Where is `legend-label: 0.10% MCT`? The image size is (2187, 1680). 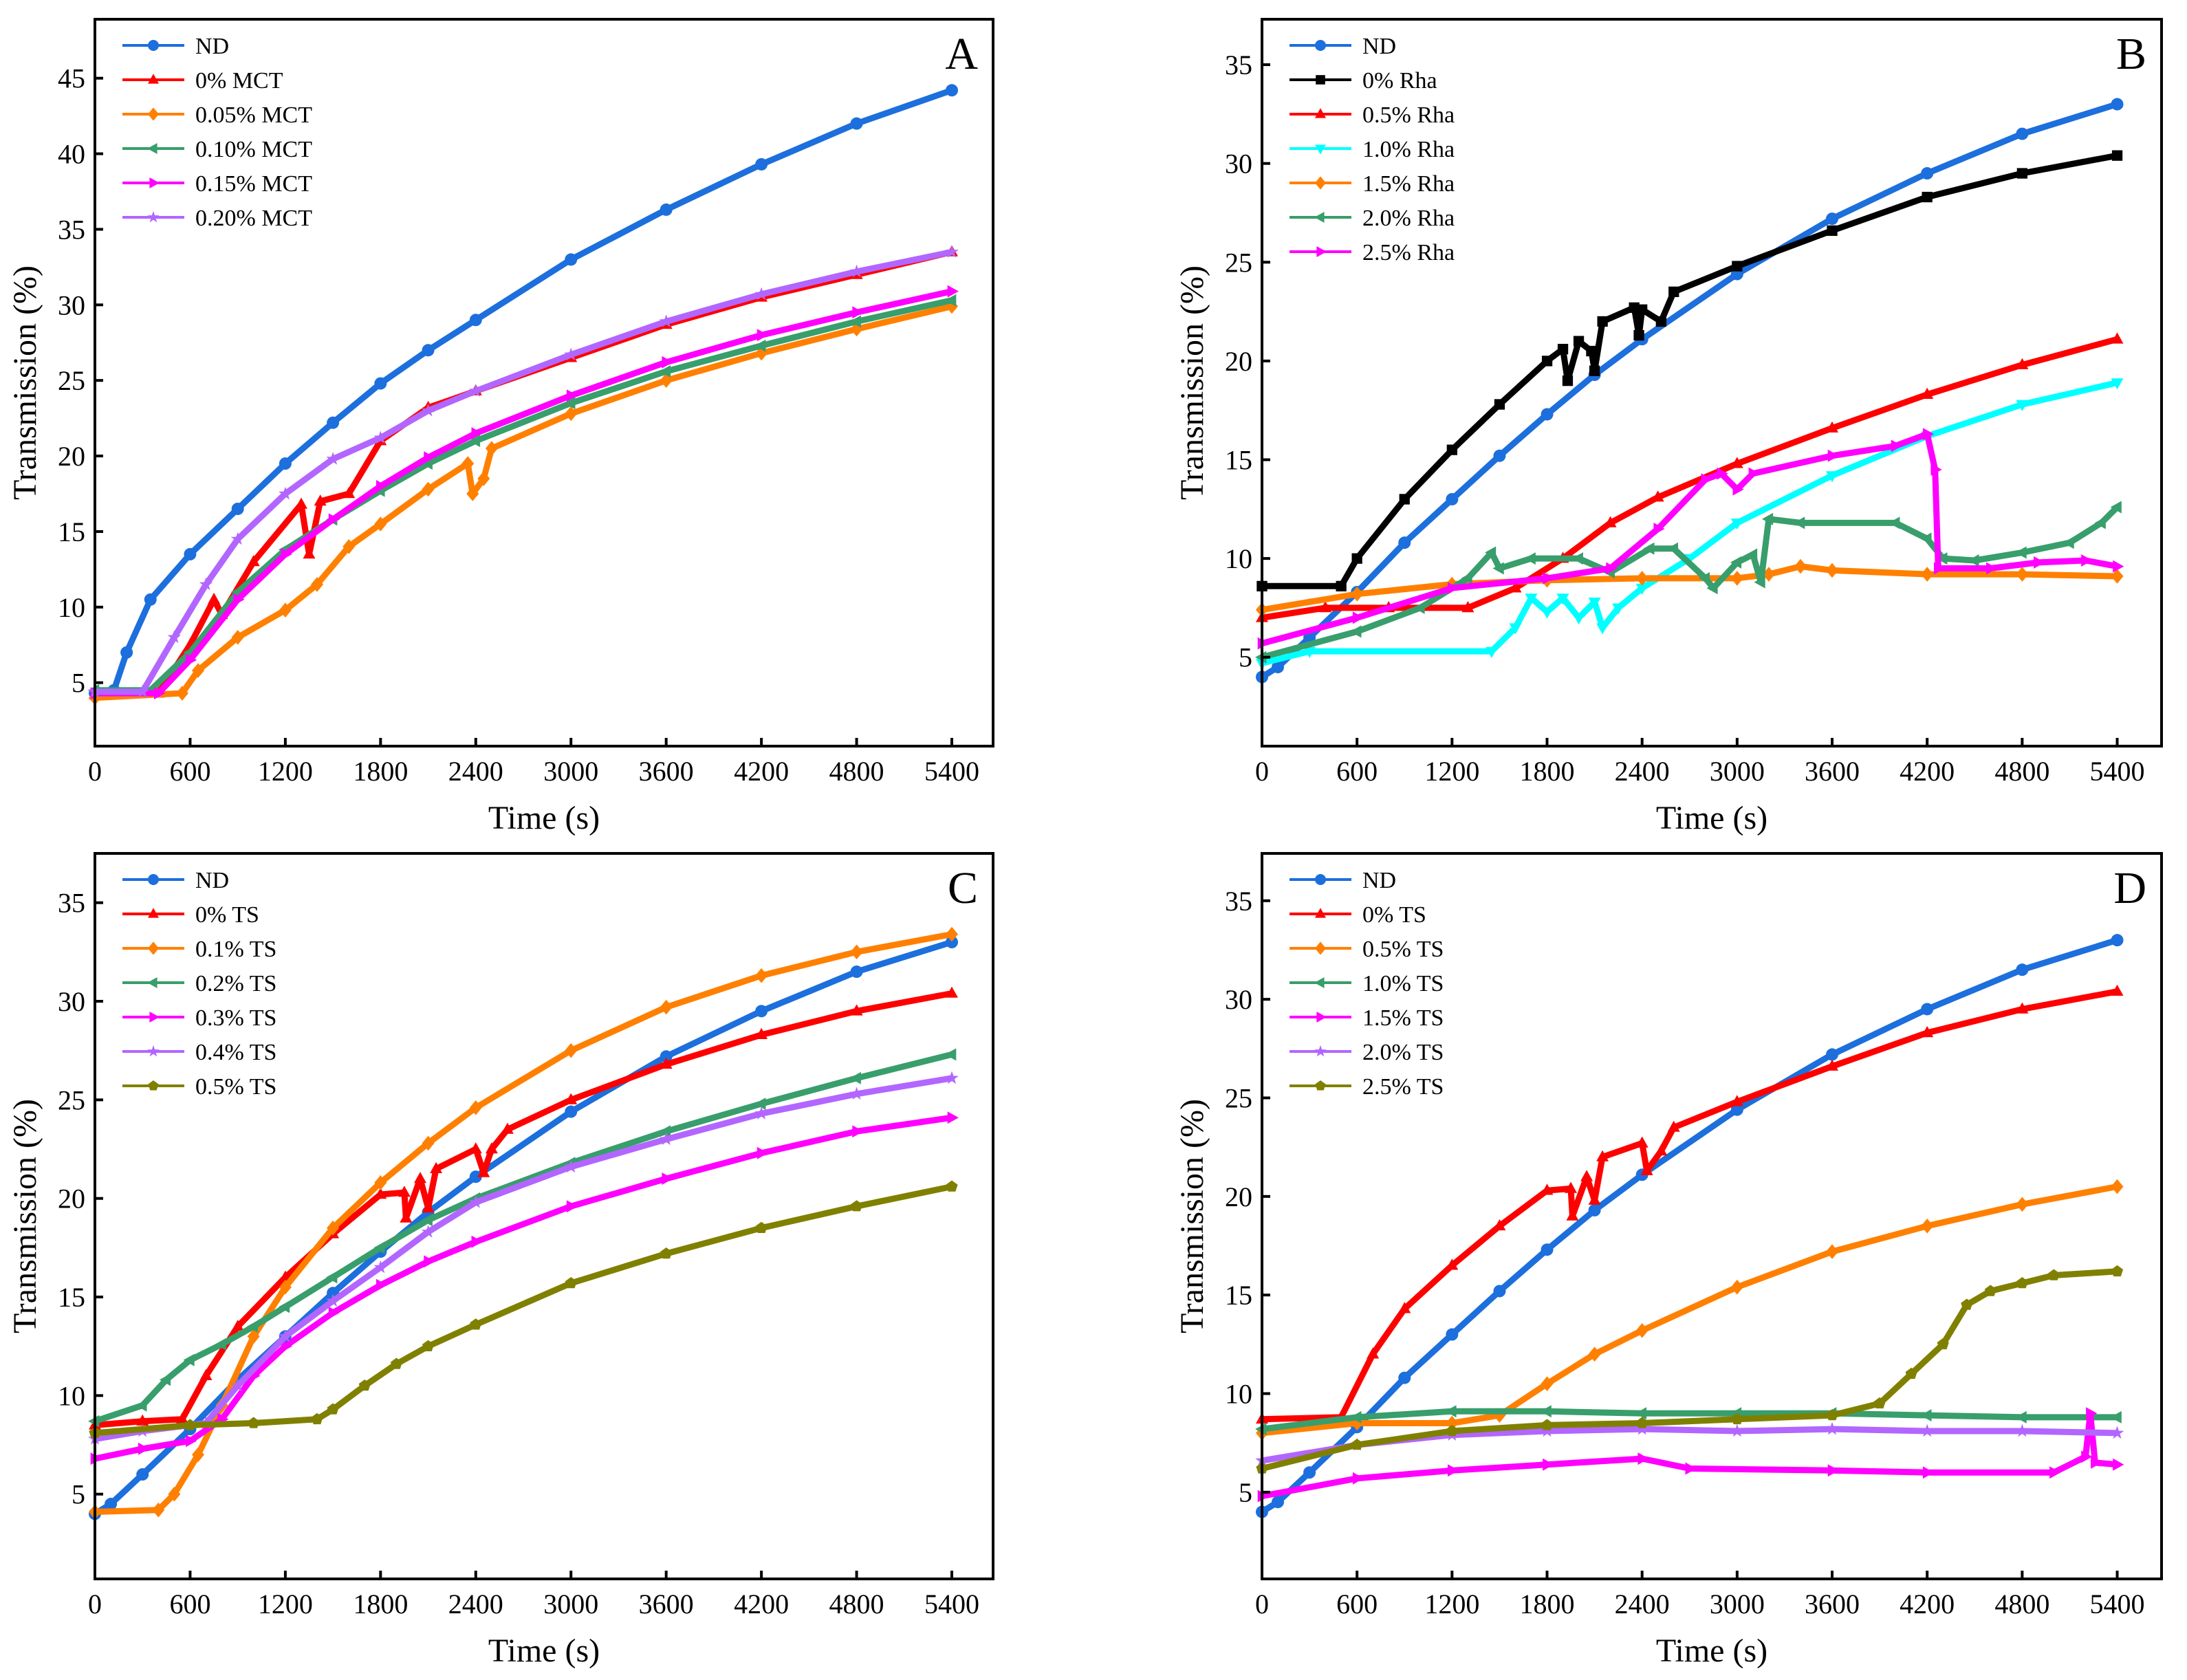 legend-label: 0.10% MCT is located at coordinates (253, 149).